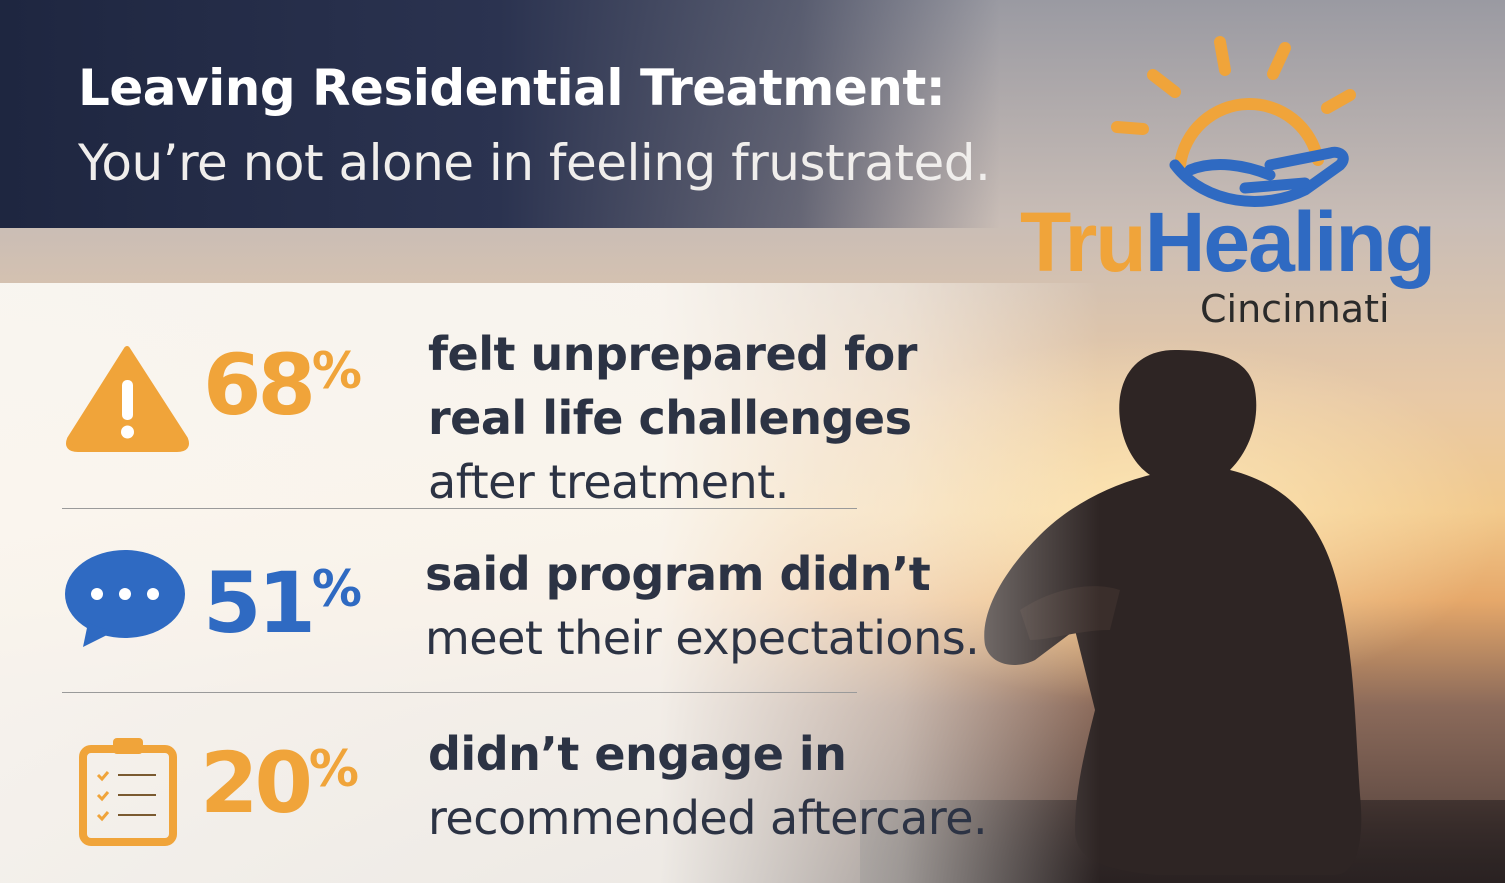 This screenshot has height=883, width=1505. Describe the element at coordinates (1295, 309) in the screenshot. I see `logo-location: Cincinnati` at that location.